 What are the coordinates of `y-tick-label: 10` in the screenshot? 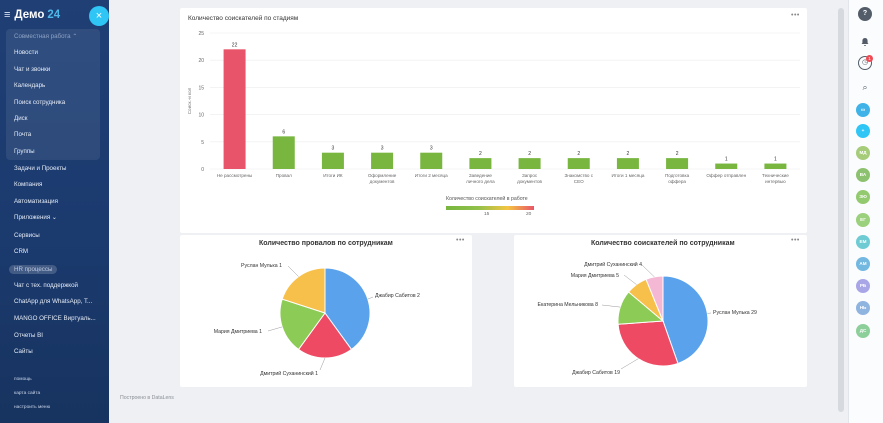 It's located at (201, 116).